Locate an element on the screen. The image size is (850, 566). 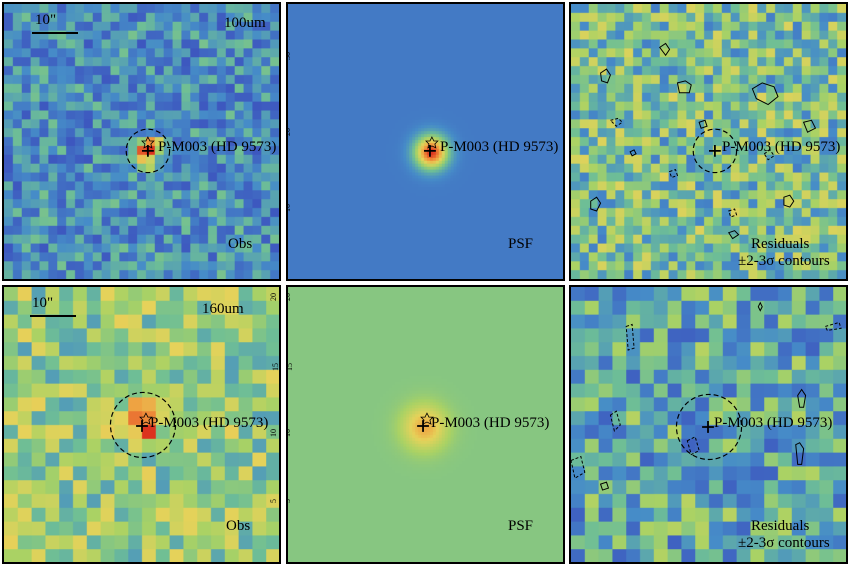
overlay-100um-psf is located at coordinates (431, 146).